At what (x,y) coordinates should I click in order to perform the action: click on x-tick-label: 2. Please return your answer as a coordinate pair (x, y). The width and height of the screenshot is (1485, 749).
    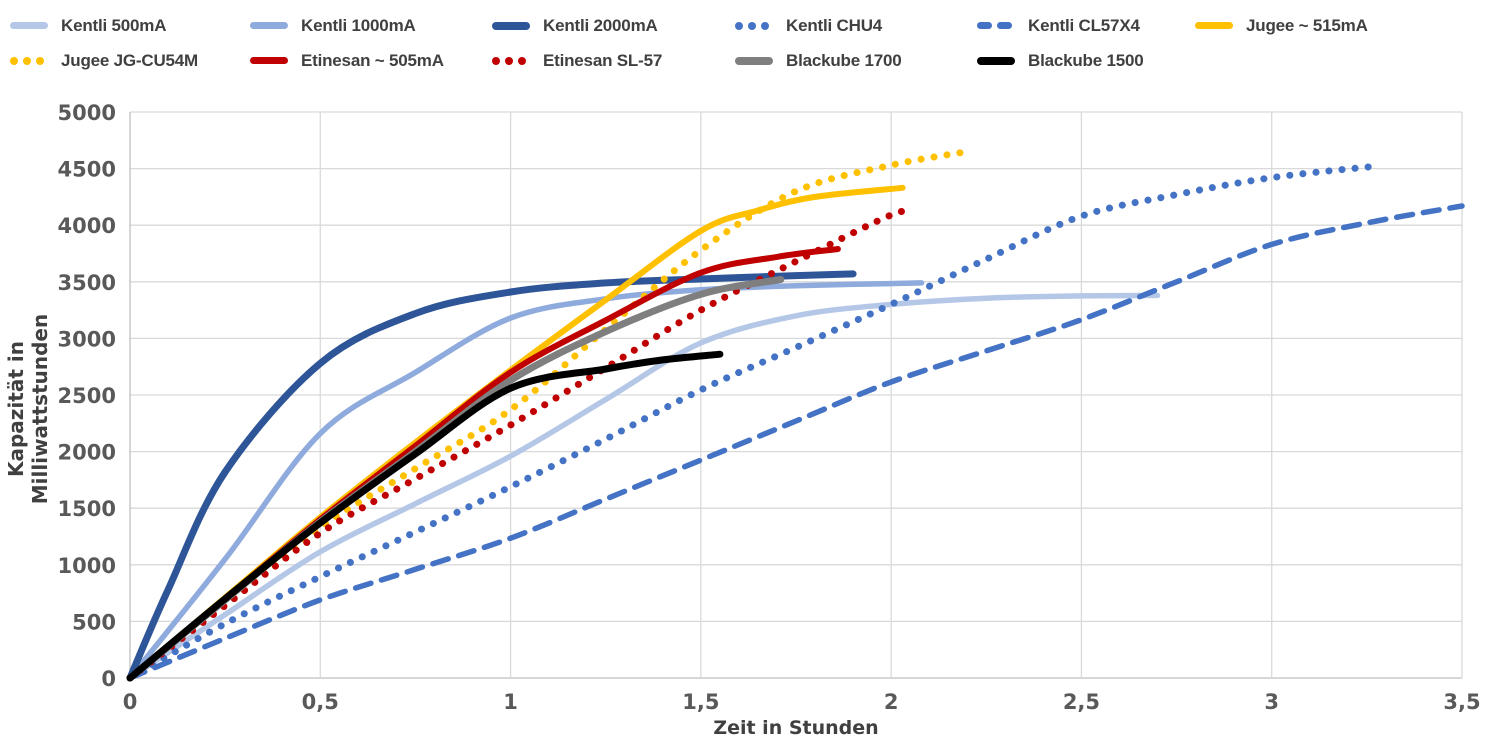
    Looking at the image, I should click on (891, 702).